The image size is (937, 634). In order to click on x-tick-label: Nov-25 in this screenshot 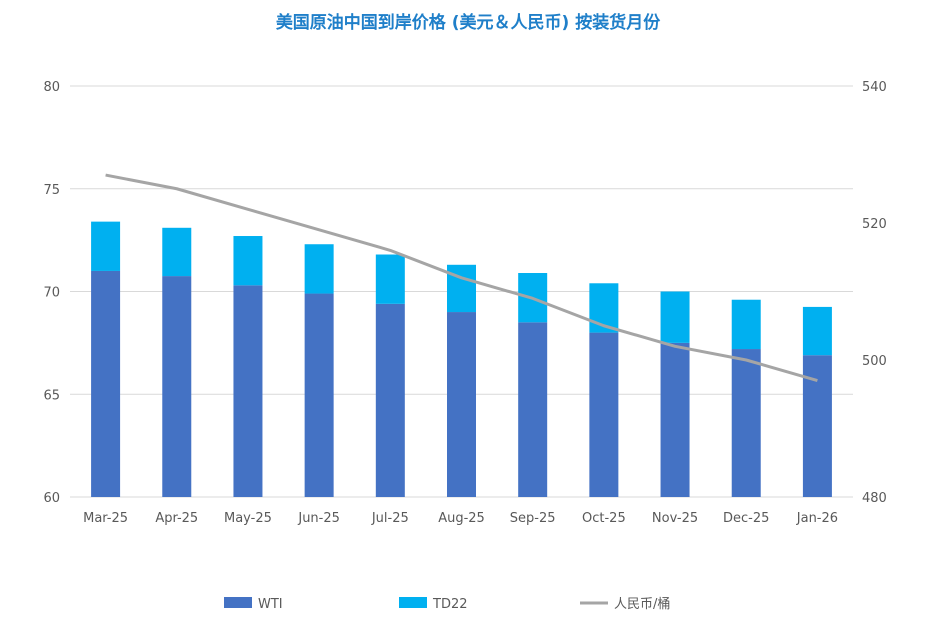, I will do `click(675, 518)`.